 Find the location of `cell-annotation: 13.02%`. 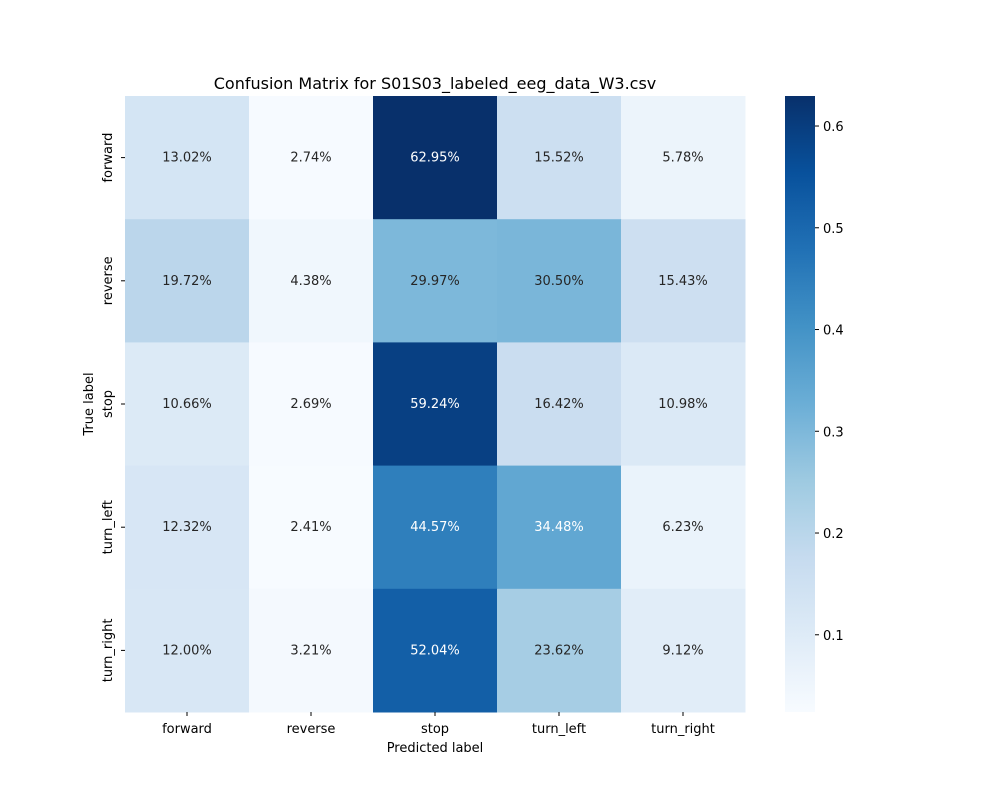

cell-annotation: 13.02% is located at coordinates (187, 158).